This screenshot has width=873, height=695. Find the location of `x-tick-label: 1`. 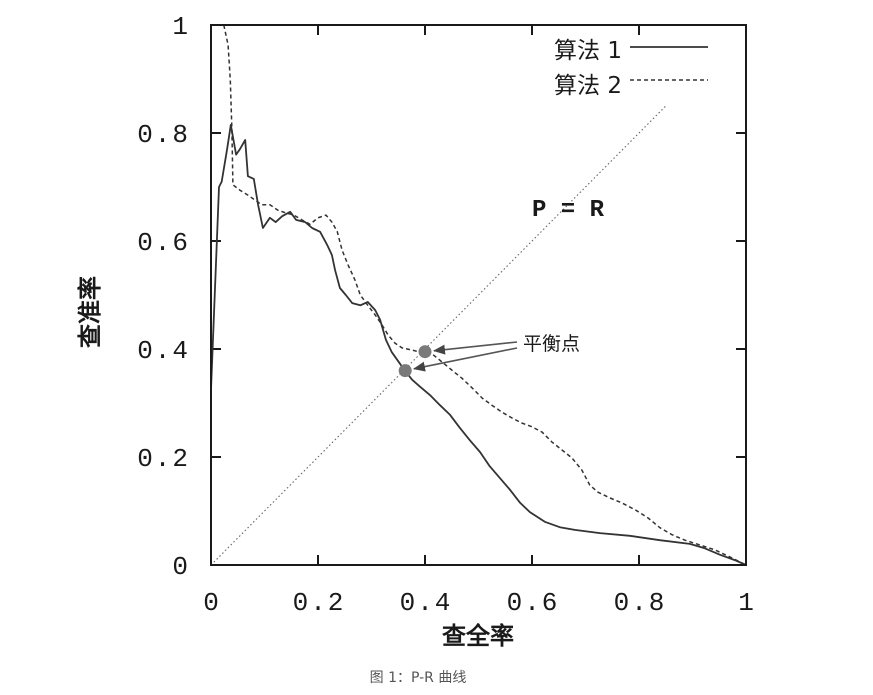

x-tick-label: 1 is located at coordinates (747, 603).